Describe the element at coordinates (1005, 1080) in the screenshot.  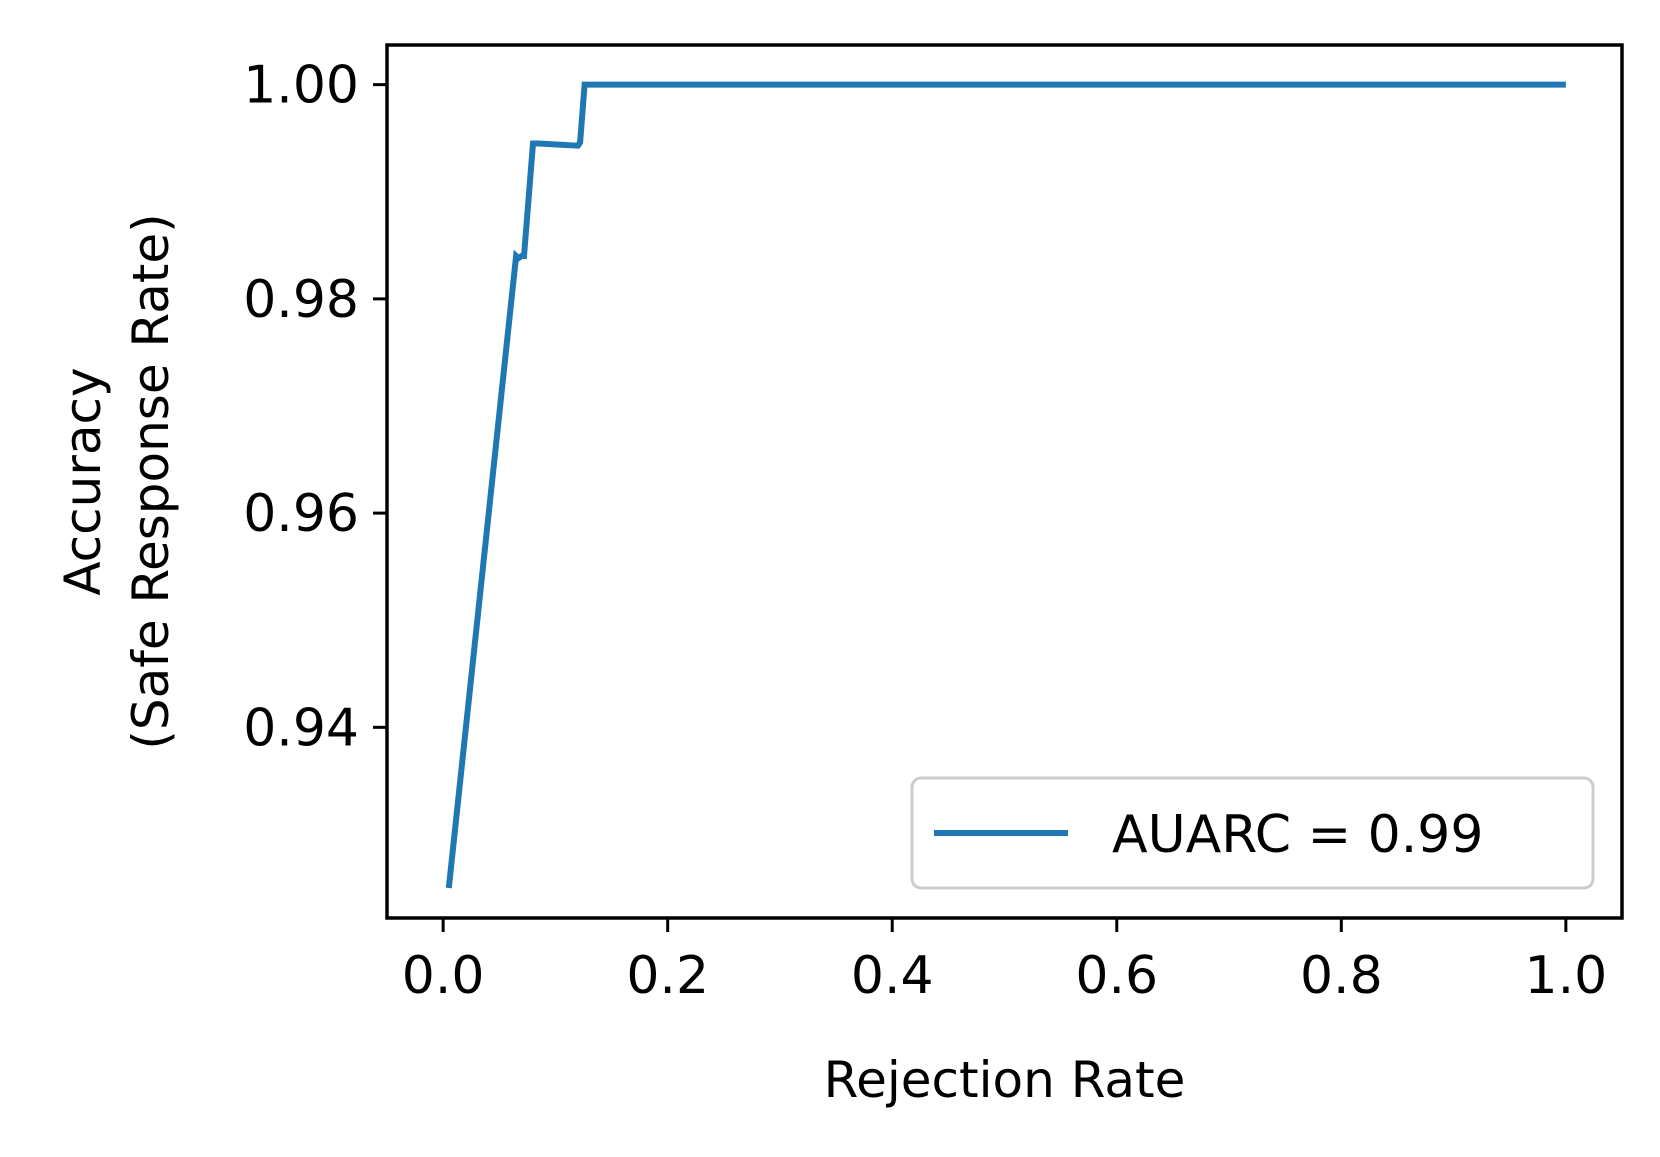
I see `x-axis-label: Rejection Rate` at that location.